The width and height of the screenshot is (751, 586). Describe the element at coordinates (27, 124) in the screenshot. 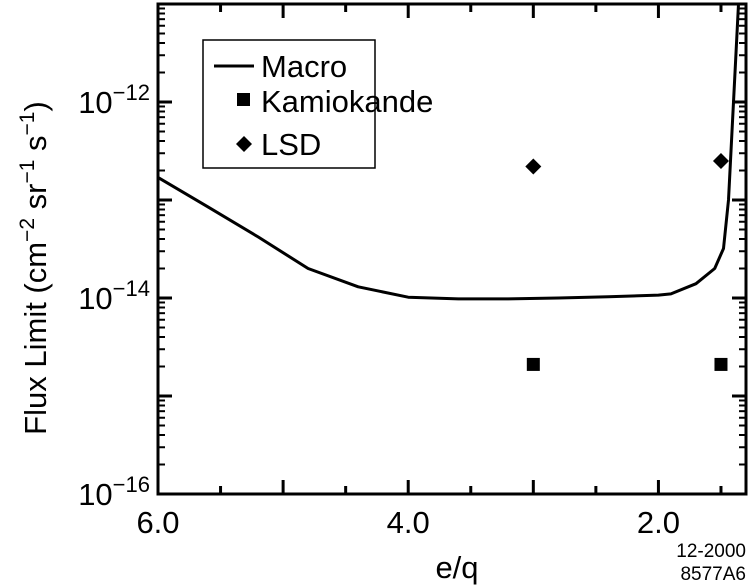

I see `y-axis-title-exp3: −1` at that location.